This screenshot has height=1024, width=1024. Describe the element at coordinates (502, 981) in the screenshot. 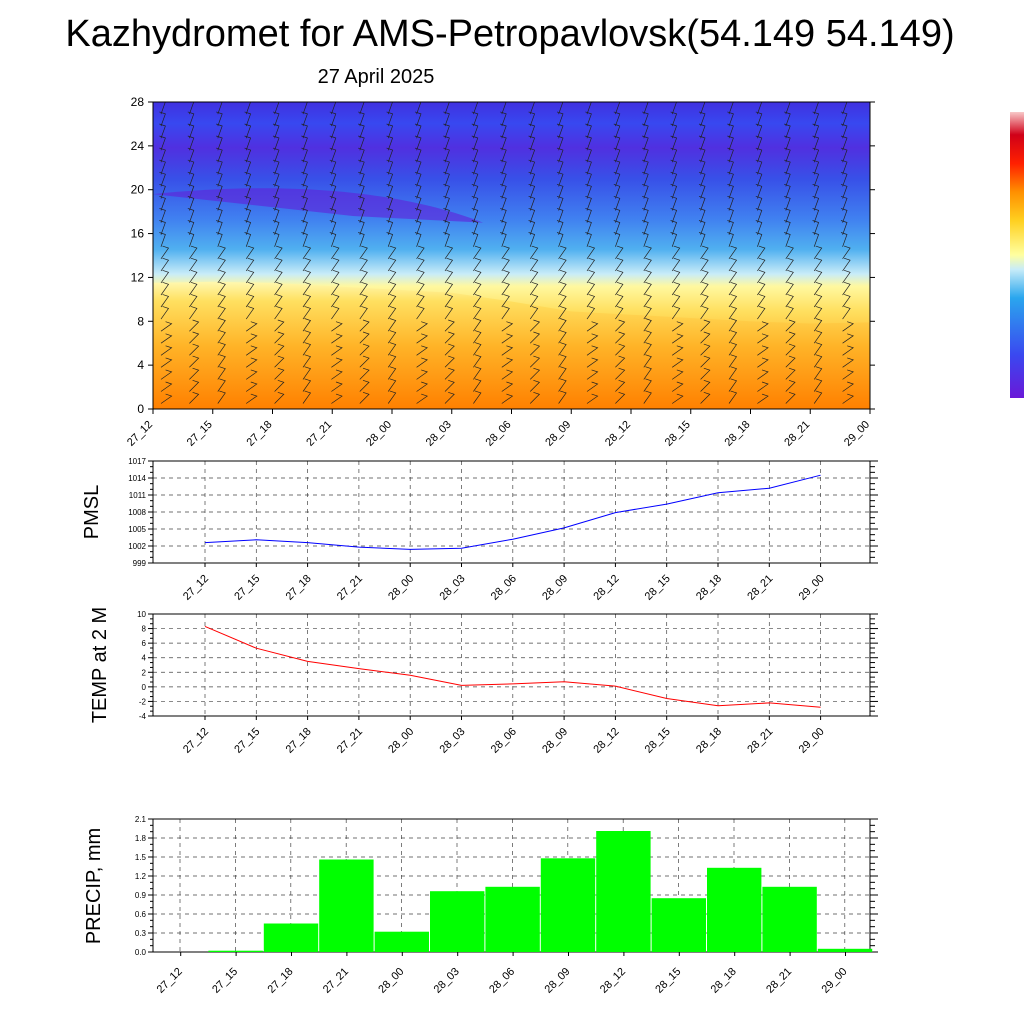

I see `x-tick-label: 28_06` at that location.